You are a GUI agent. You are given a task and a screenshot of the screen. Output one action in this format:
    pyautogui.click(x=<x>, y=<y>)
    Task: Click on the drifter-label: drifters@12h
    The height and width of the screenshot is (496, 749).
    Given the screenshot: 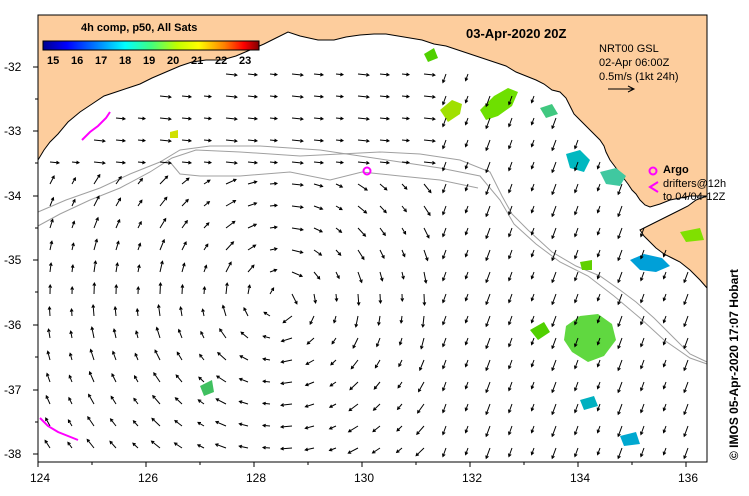 What is the action you would take?
    pyautogui.click(x=695, y=184)
    